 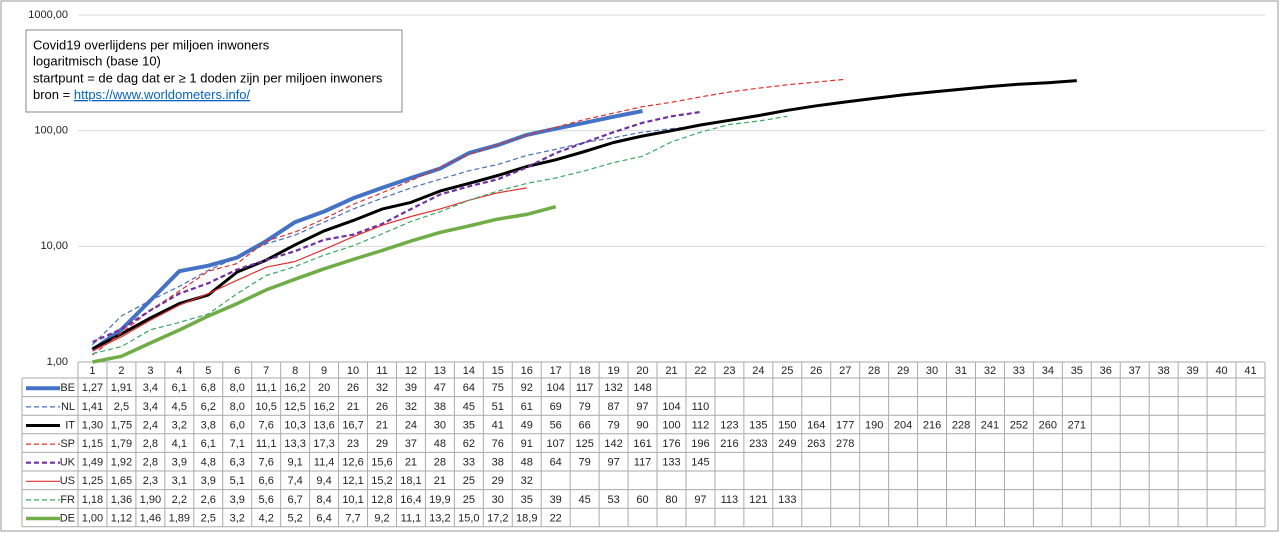 What do you see at coordinates (440, 388) in the screenshot?
I see `table-value: 47` at bounding box center [440, 388].